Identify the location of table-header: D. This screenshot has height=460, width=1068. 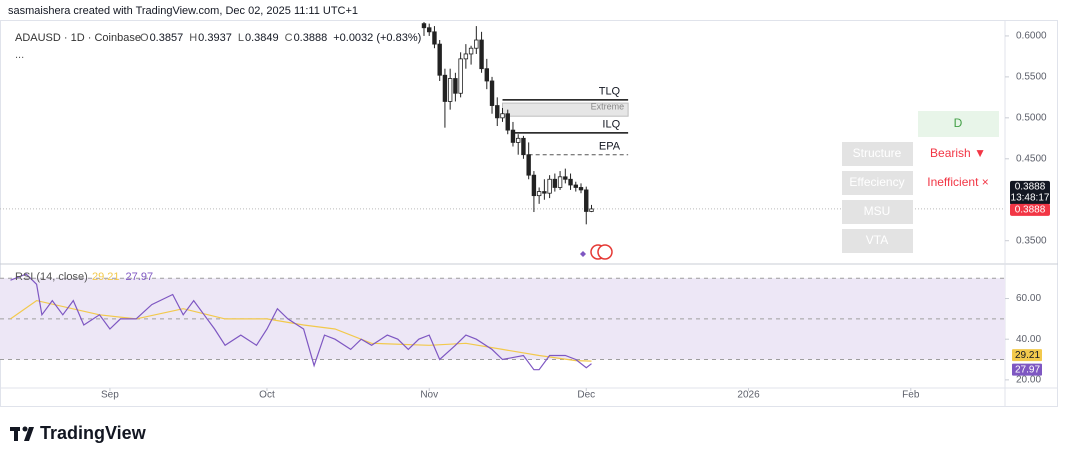
(958, 123).